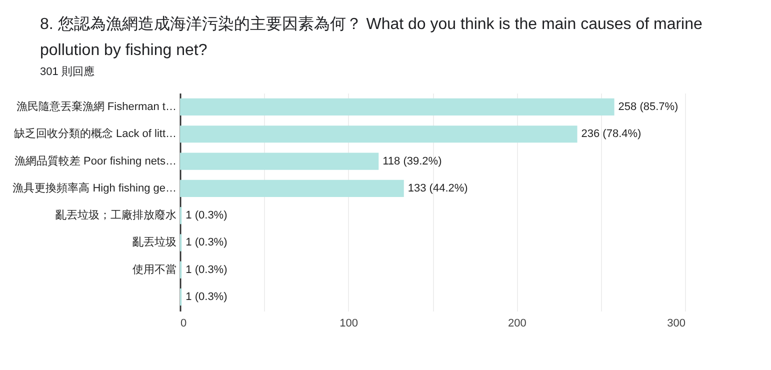  What do you see at coordinates (676, 324) in the screenshot?
I see `x-tick-label: 300` at bounding box center [676, 324].